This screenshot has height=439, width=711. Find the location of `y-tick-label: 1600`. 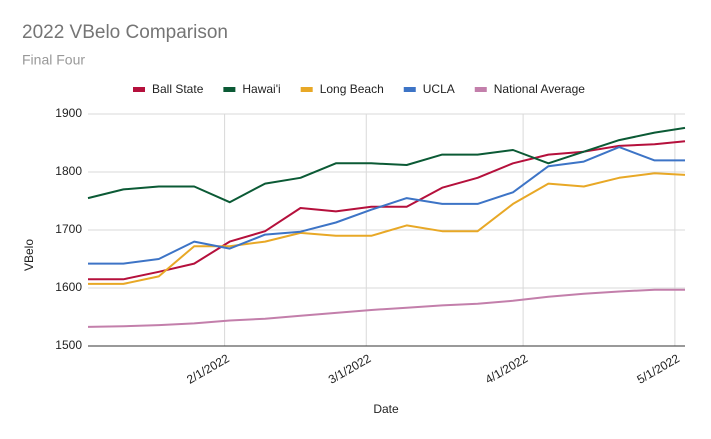

y-tick-label: 1600 is located at coordinates (68, 287).